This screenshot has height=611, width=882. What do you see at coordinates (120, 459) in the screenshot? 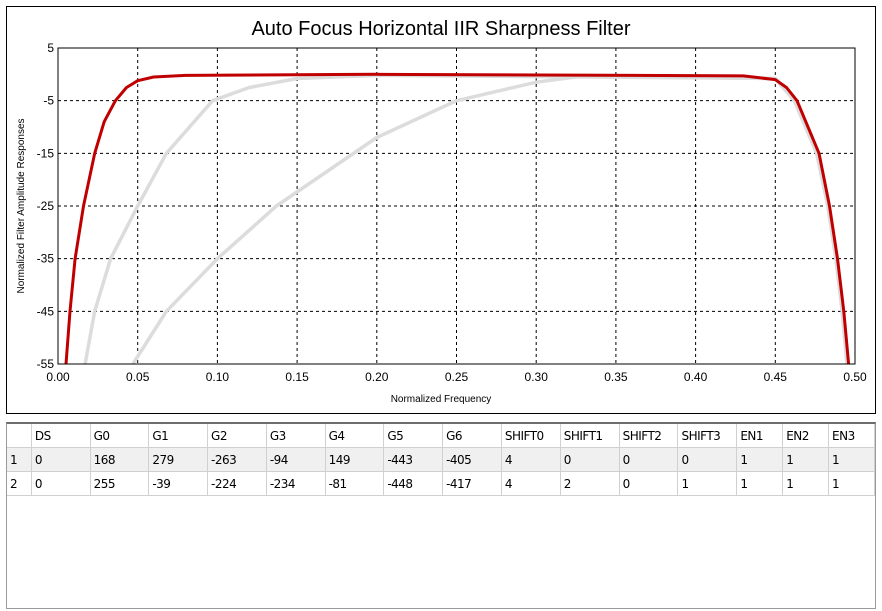
I see `table-cell: 168` at bounding box center [120, 459].